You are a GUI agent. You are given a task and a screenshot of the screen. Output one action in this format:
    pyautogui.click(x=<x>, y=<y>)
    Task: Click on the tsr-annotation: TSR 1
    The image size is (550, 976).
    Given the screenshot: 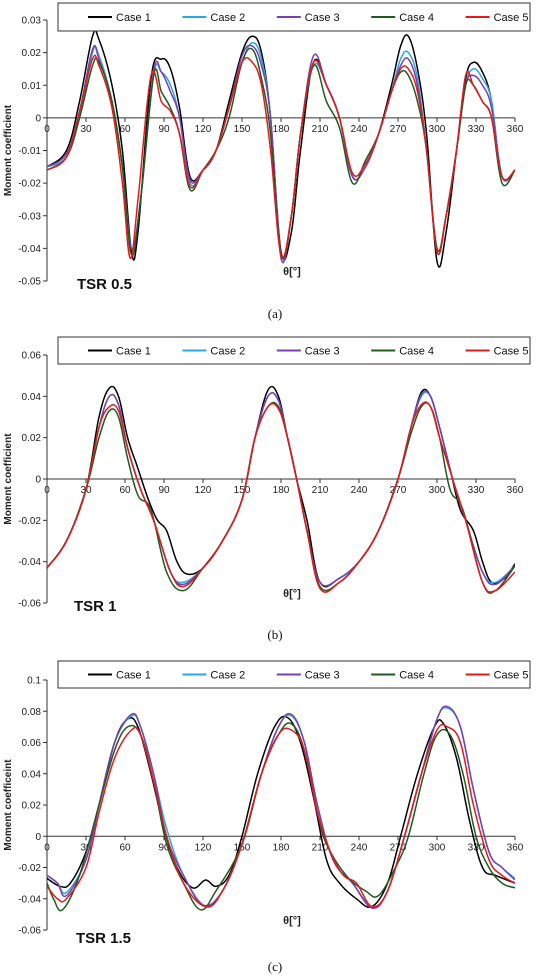 What is the action you would take?
    pyautogui.click(x=95, y=606)
    